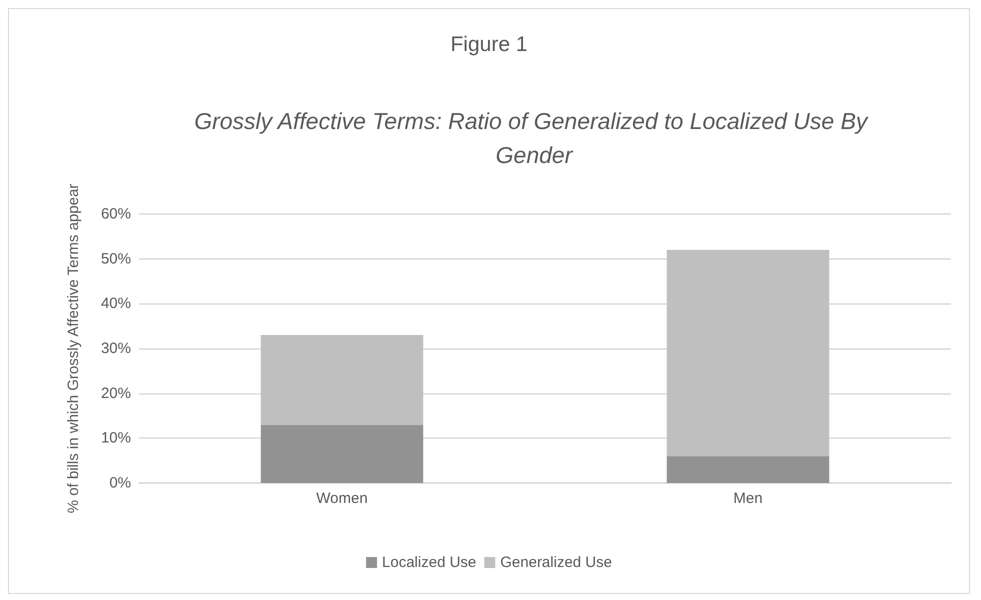 The image size is (981, 600). I want to click on y-tick-label: 10%, so click(115, 438).